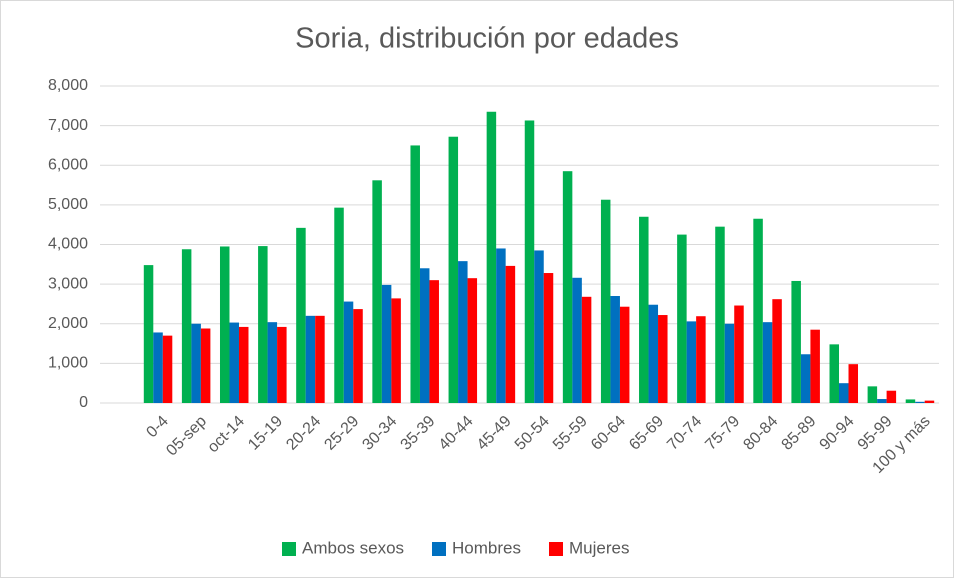 This screenshot has height=579, width=955. What do you see at coordinates (68, 323) in the screenshot?
I see `y-tick-label: 2,000` at bounding box center [68, 323].